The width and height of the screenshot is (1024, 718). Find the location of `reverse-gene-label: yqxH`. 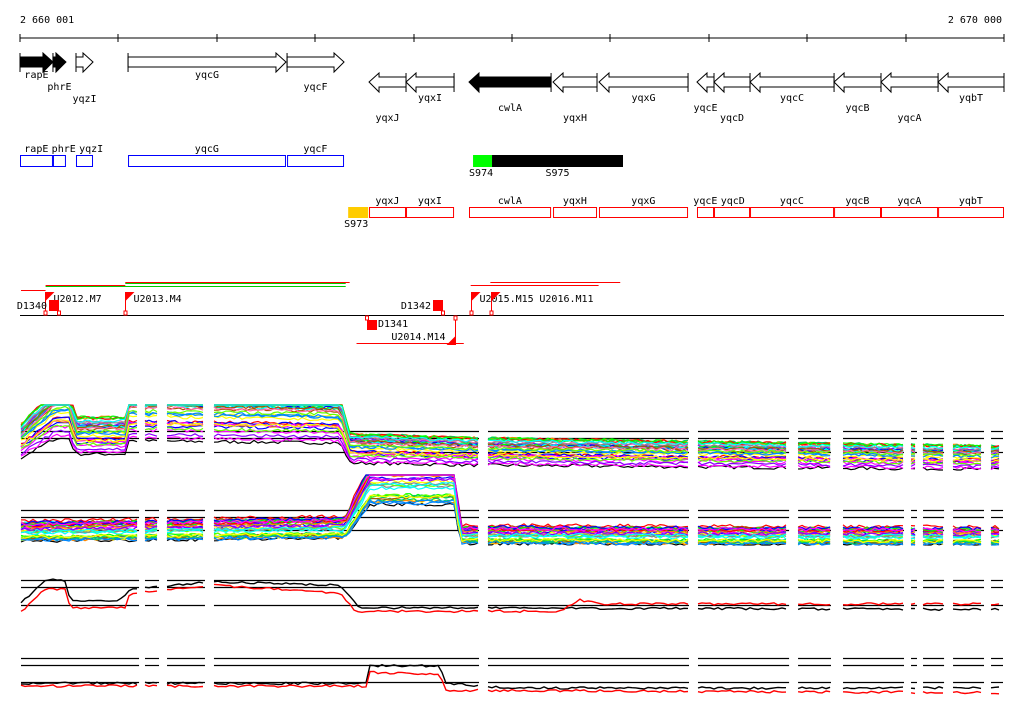

reverse-gene-label: yqxH is located at coordinates (575, 118).